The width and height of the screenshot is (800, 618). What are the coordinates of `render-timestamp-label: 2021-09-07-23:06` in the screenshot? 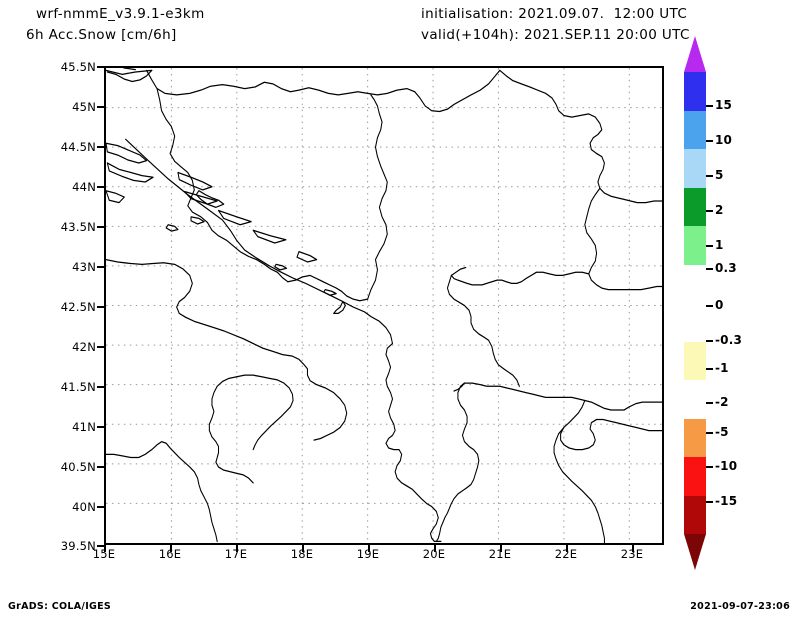 It's located at (740, 606).